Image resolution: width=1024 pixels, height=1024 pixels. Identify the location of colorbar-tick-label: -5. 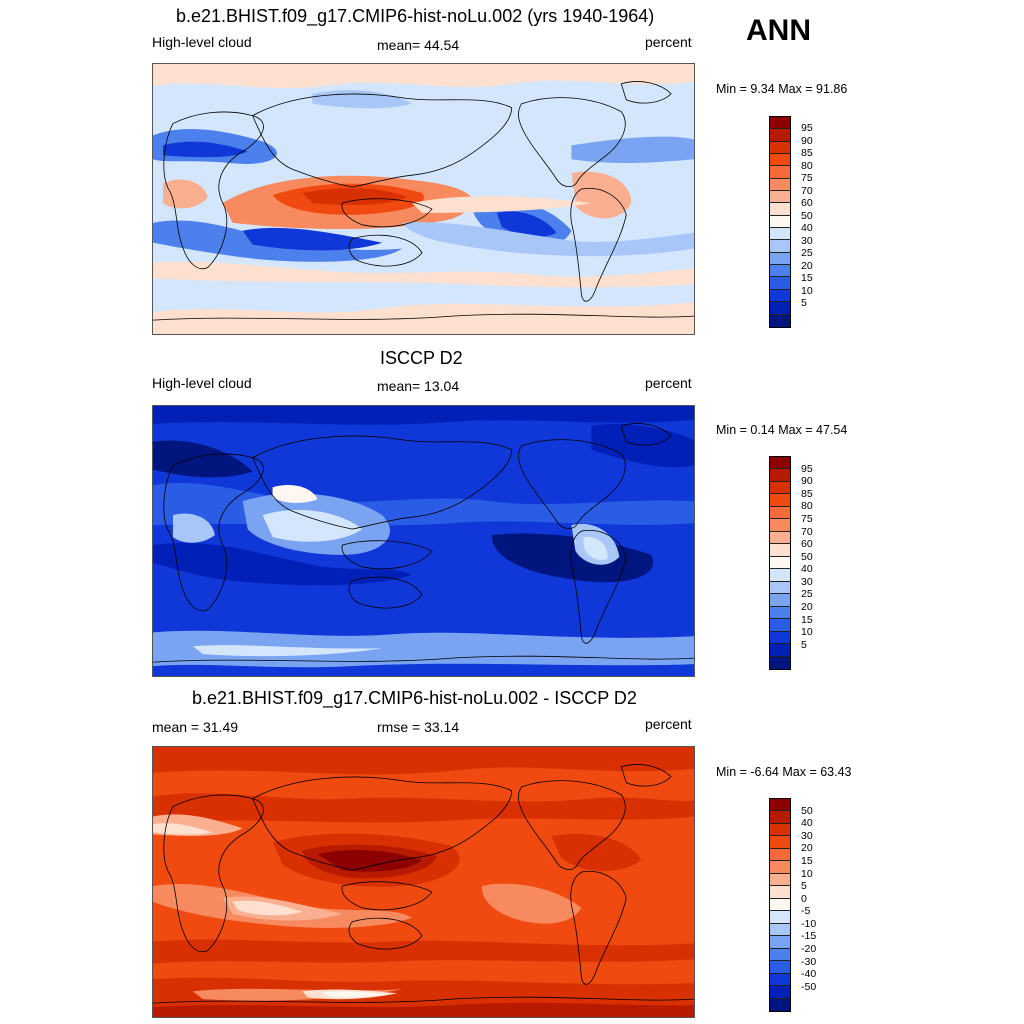
(806, 911).